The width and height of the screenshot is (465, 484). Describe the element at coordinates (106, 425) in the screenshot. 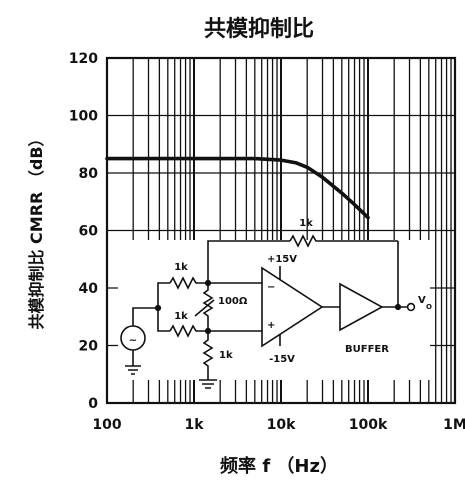

I see `x-tick-label: 100` at that location.